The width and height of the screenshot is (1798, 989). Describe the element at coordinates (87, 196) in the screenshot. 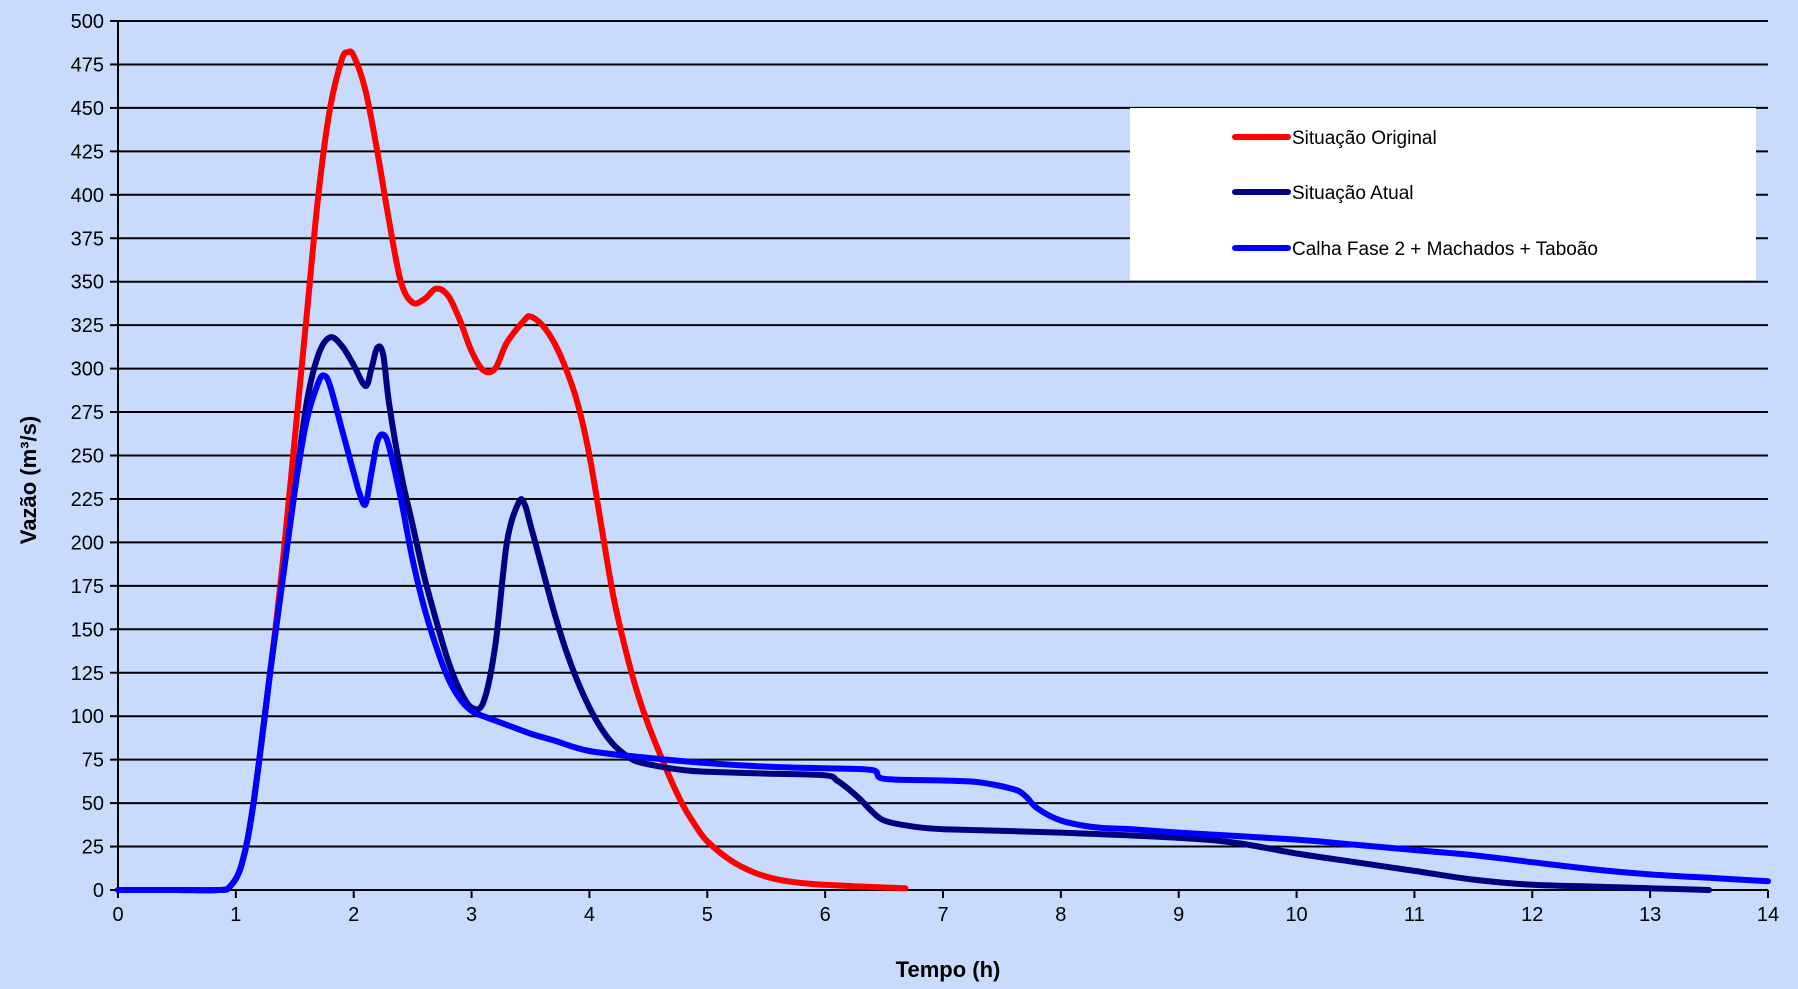

I see `y-tick-label: 400` at that location.